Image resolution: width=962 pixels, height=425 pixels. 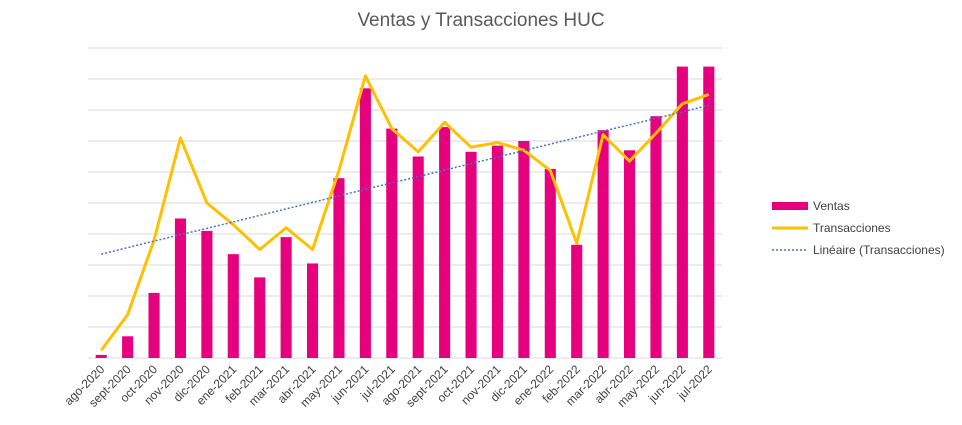 I want to click on legend-label: Transacciones, so click(x=852, y=228).